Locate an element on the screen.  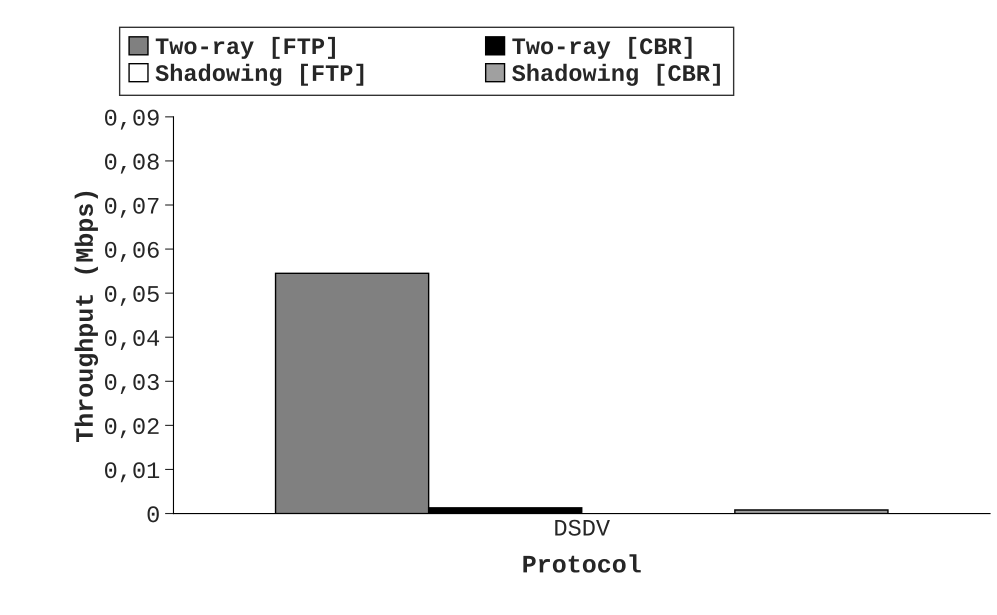
legend-label: Two-ray [CBR] is located at coordinates (602, 47).